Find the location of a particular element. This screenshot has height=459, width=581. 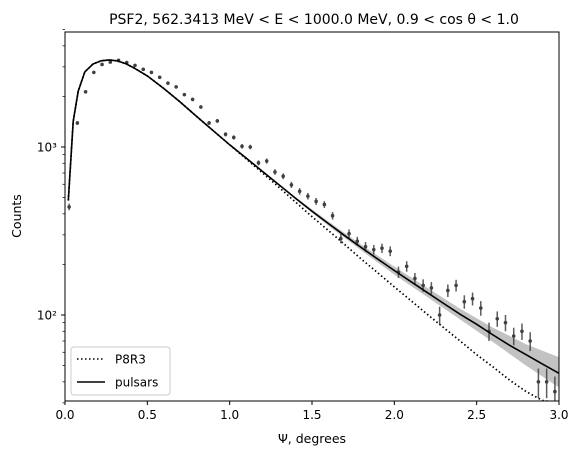

x-tick-label: 3.0 is located at coordinates (558, 415).